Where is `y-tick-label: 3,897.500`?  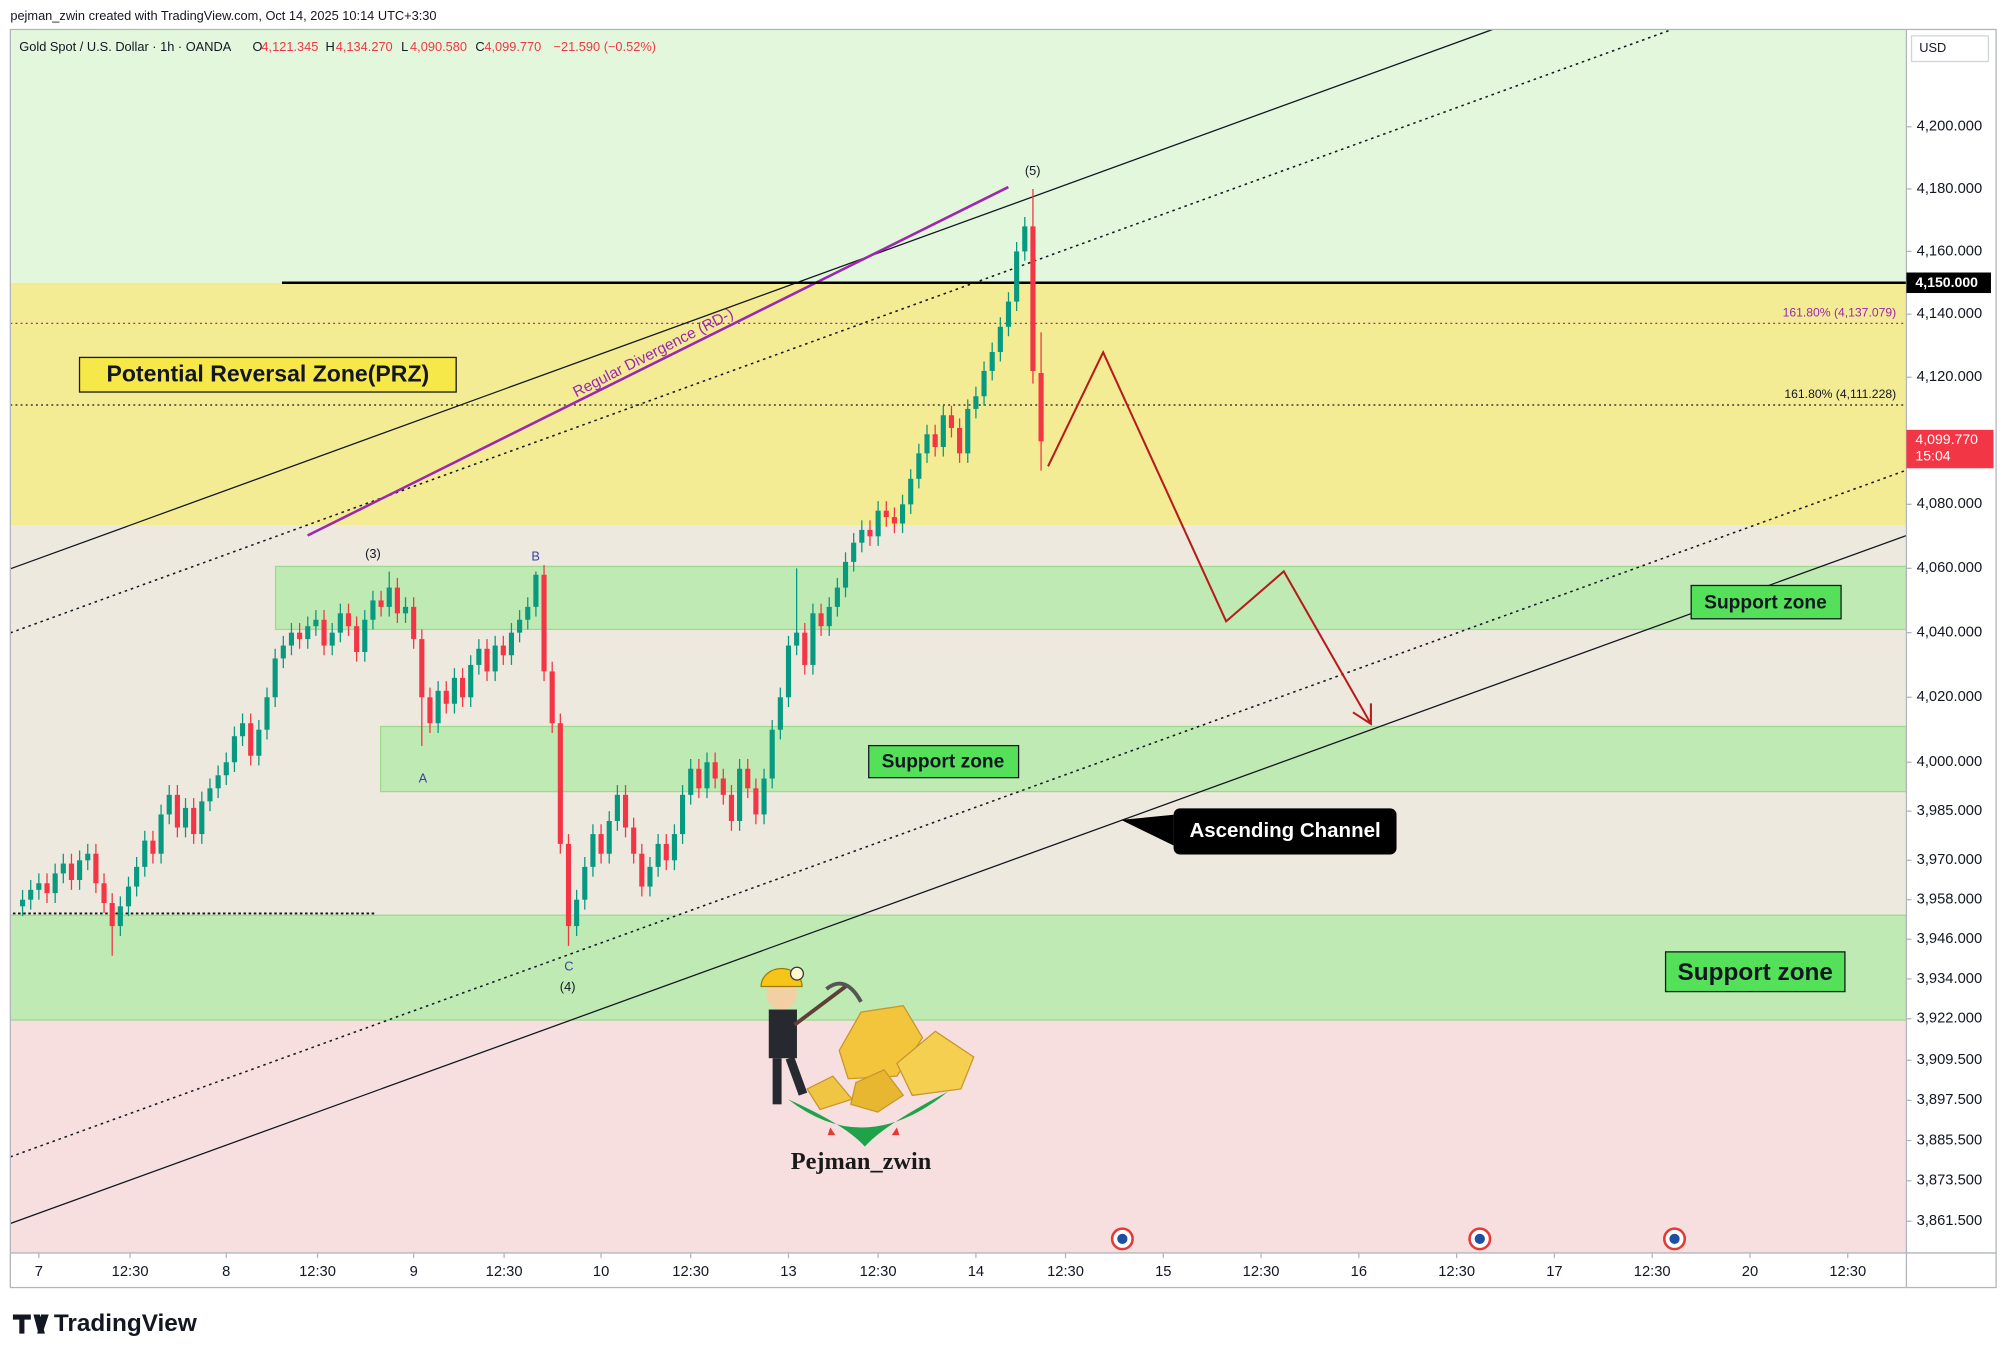 y-tick-label: 3,897.500 is located at coordinates (1949, 1100).